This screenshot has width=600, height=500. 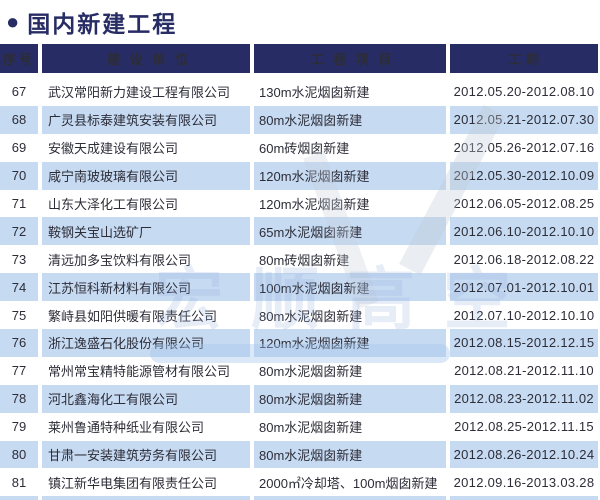 What do you see at coordinates (146, 398) in the screenshot?
I see `company-name: 河北鑫海化工有限公司` at bounding box center [146, 398].